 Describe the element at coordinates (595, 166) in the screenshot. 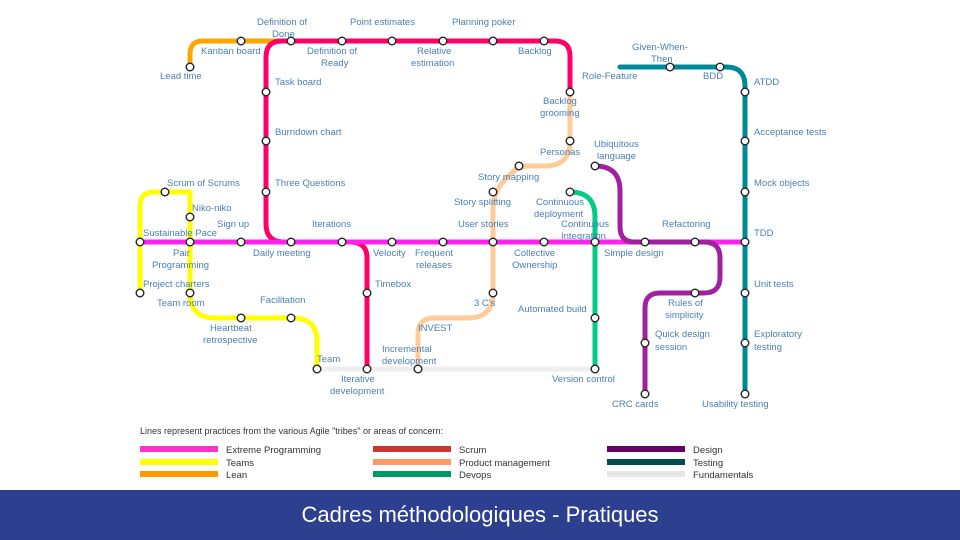

I see `station-ubiquitous-language` at that location.